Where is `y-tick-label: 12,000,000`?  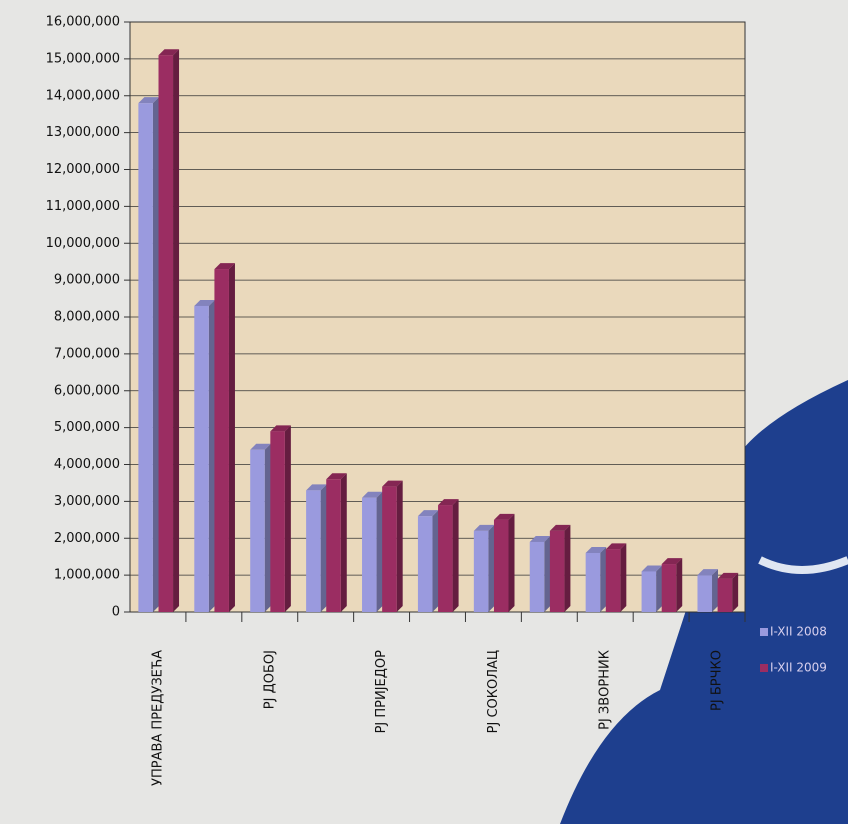 y-tick-label: 12,000,000 is located at coordinates (83, 169).